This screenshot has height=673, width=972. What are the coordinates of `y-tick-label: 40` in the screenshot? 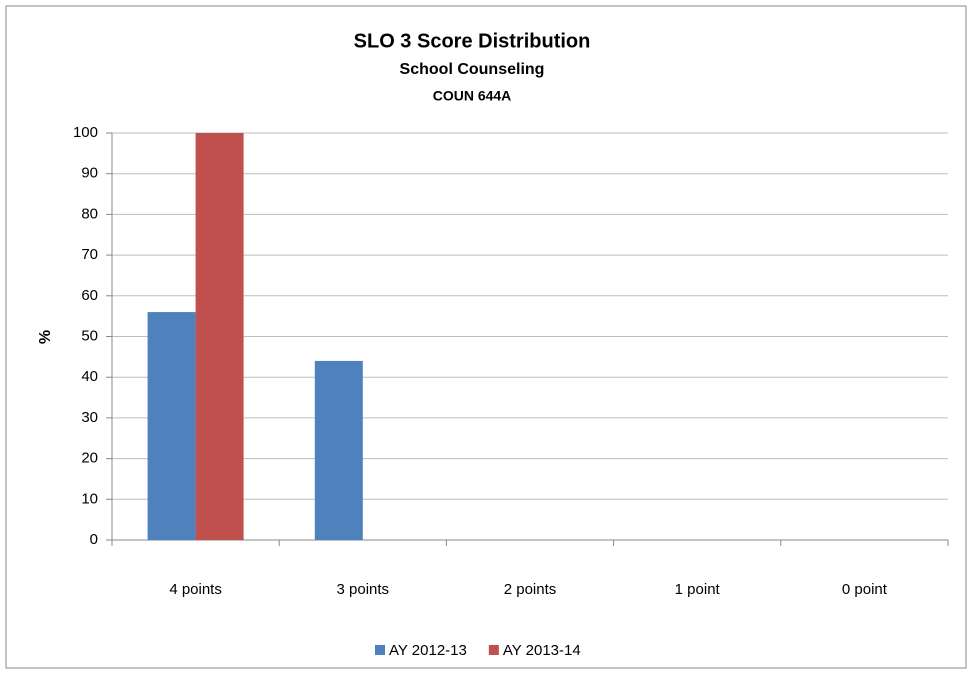 It's located at (89, 376).